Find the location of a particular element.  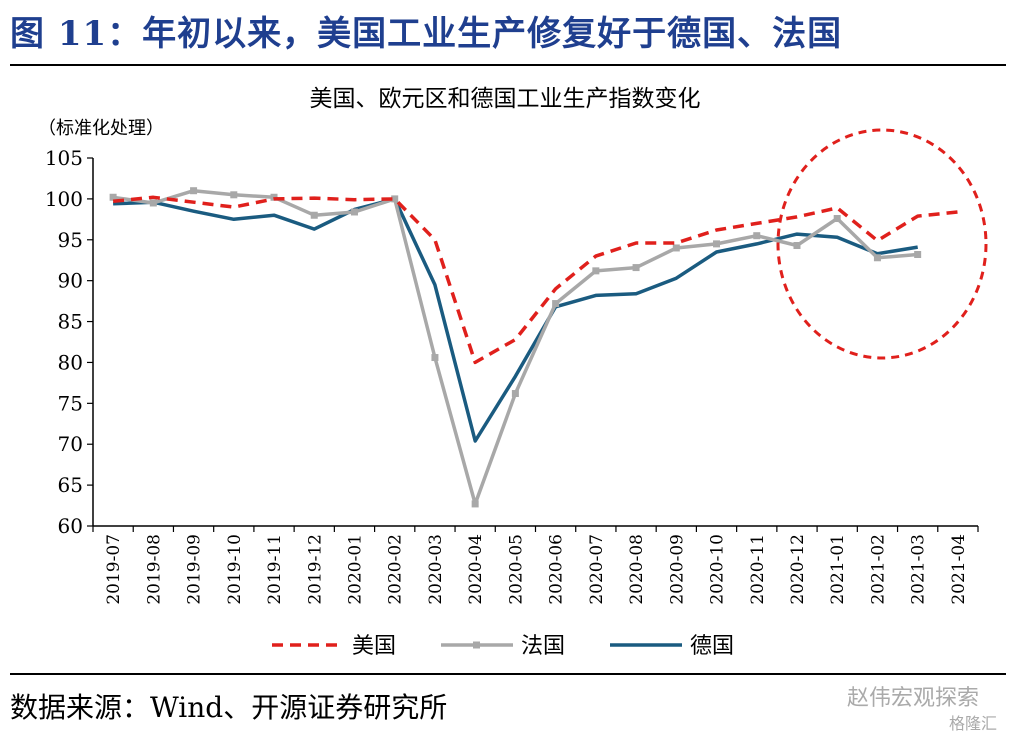

y-tick-label: 85 is located at coordinates (70, 322).